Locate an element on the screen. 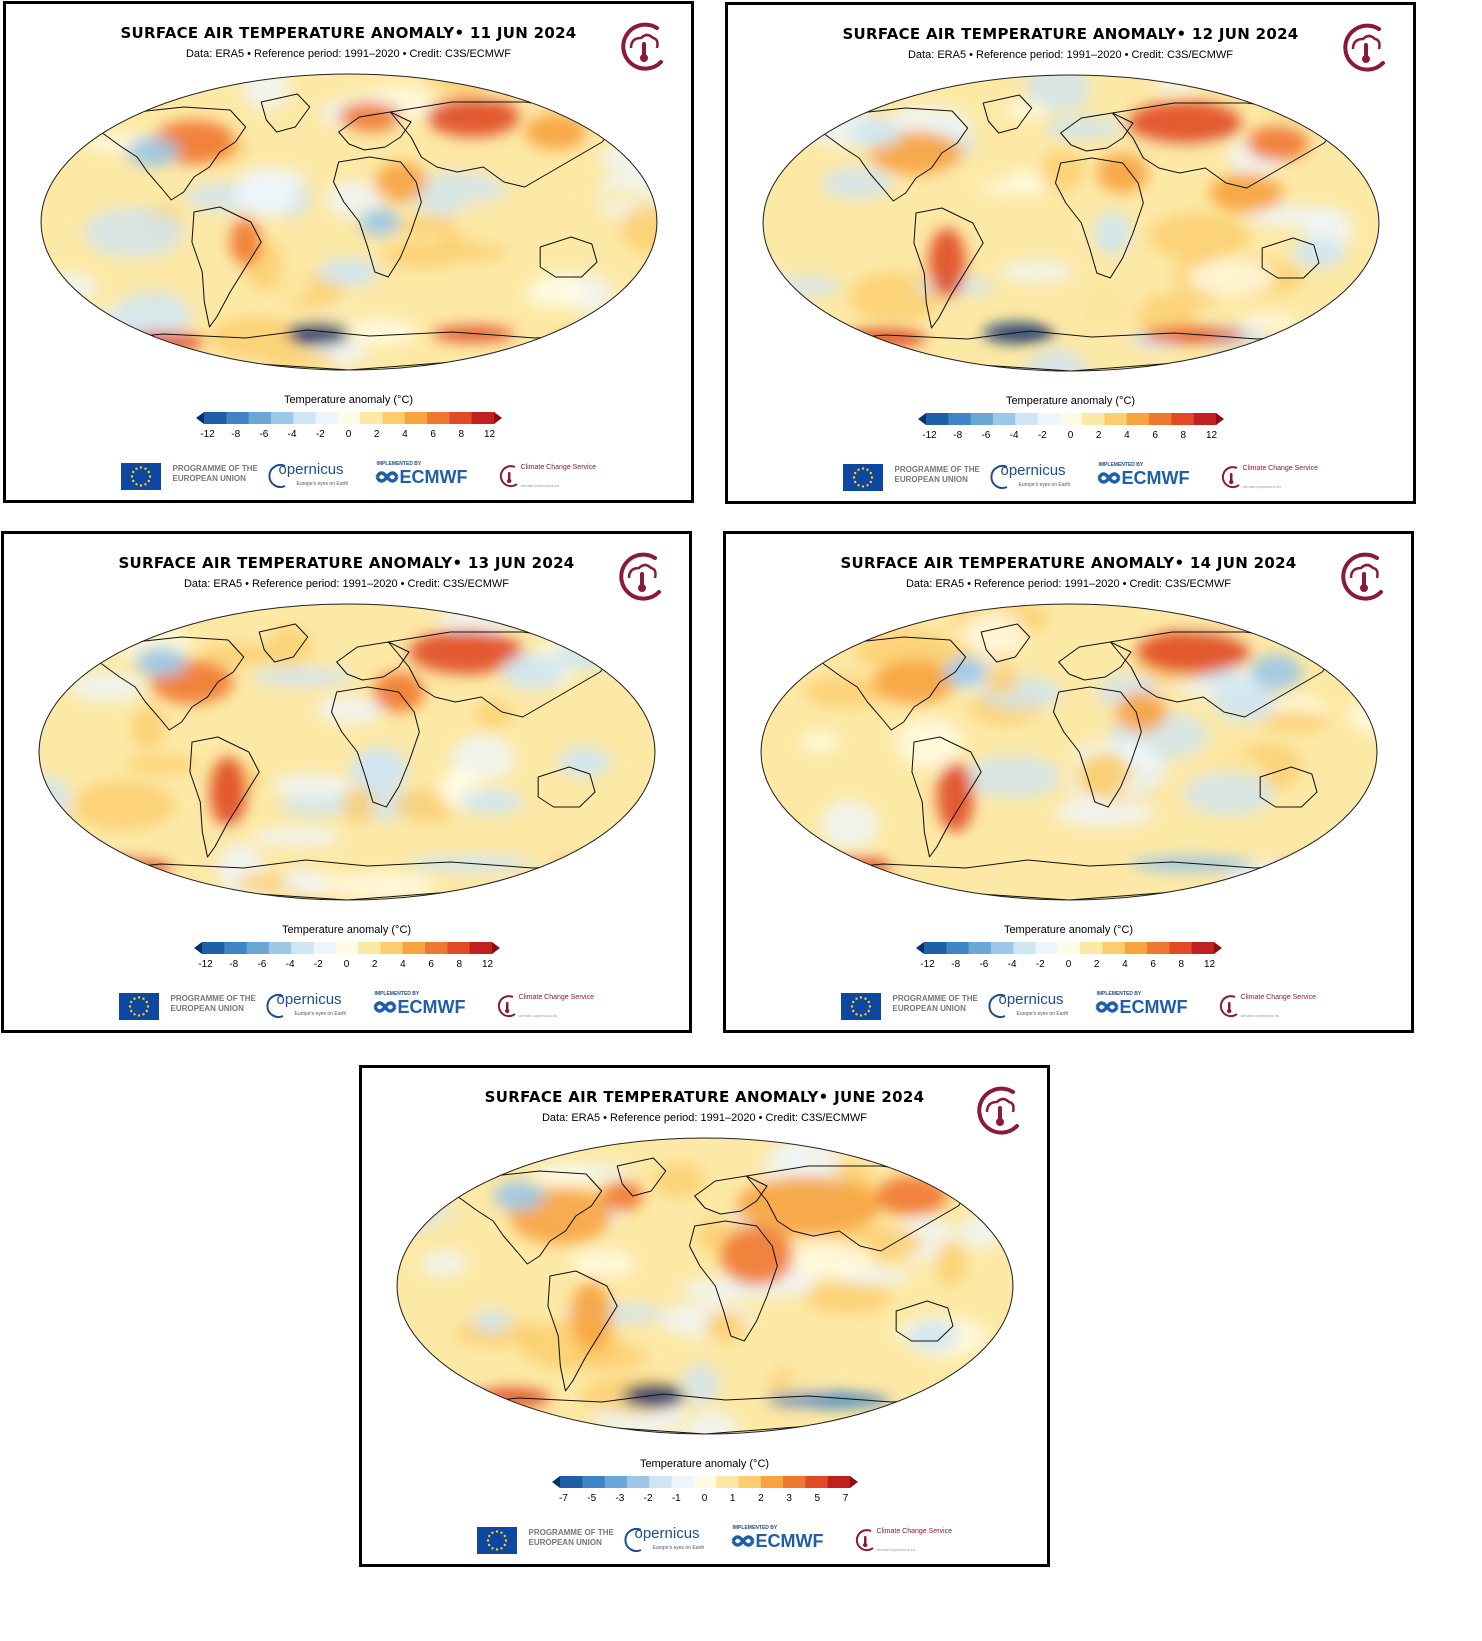 This screenshot has width=1482, height=1641. colorbar-tick-label: 1 is located at coordinates (732, 1498).